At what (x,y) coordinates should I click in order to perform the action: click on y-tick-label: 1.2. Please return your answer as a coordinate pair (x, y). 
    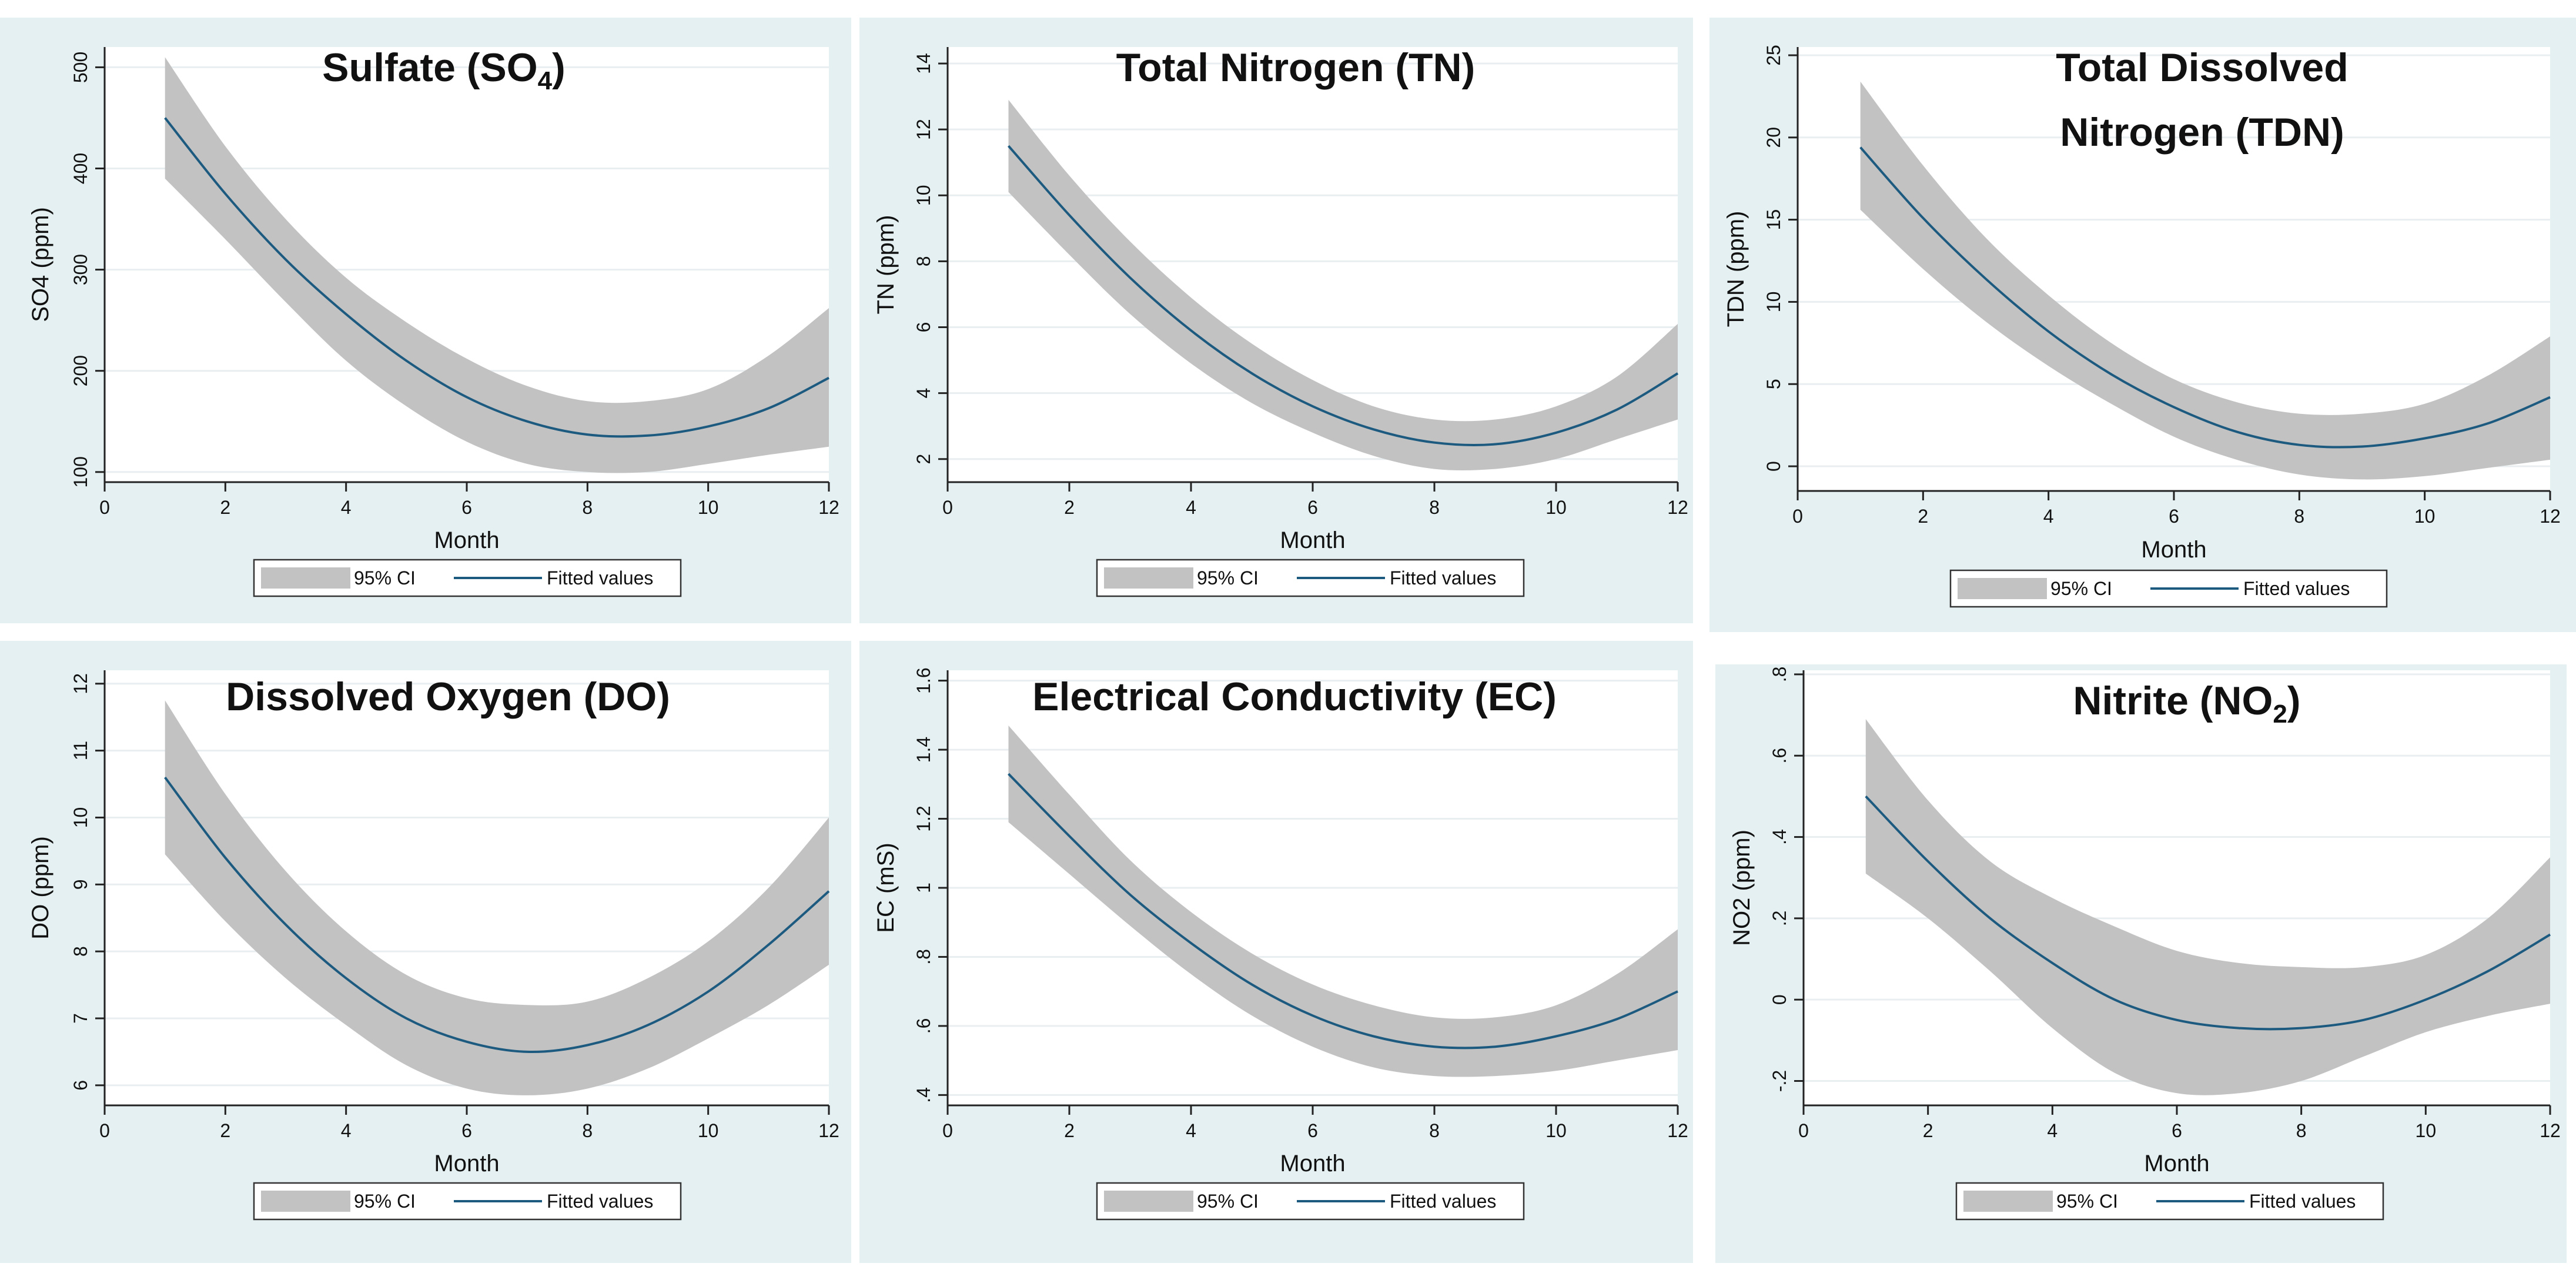
    Looking at the image, I should click on (923, 818).